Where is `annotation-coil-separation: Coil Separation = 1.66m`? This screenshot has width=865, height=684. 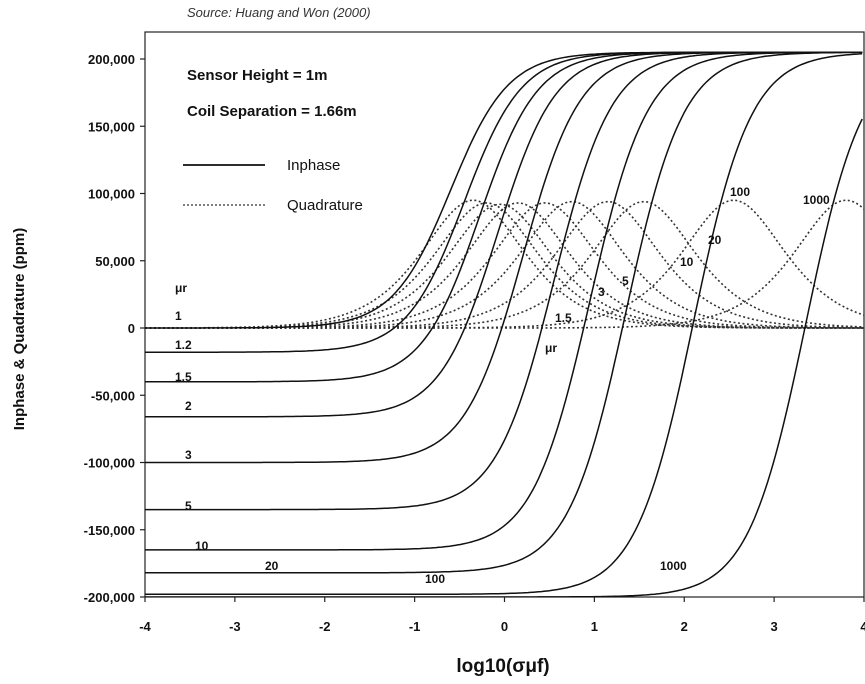 annotation-coil-separation: Coil Separation = 1.66m is located at coordinates (272, 111).